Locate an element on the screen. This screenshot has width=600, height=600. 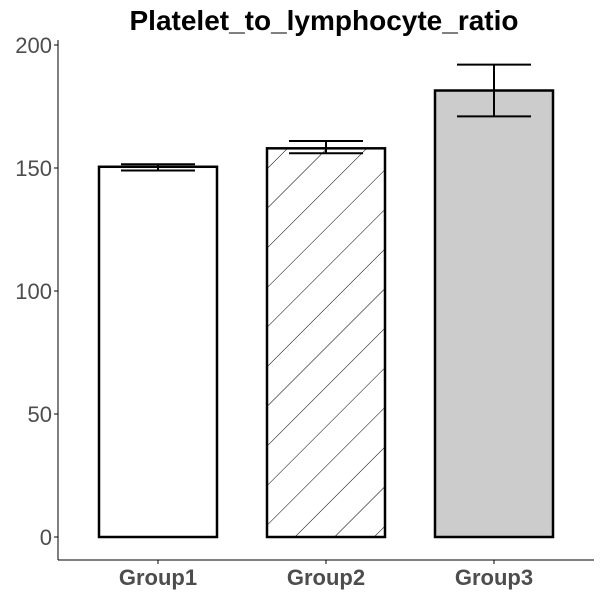
y-tick-label: 150 is located at coordinates (33, 168).